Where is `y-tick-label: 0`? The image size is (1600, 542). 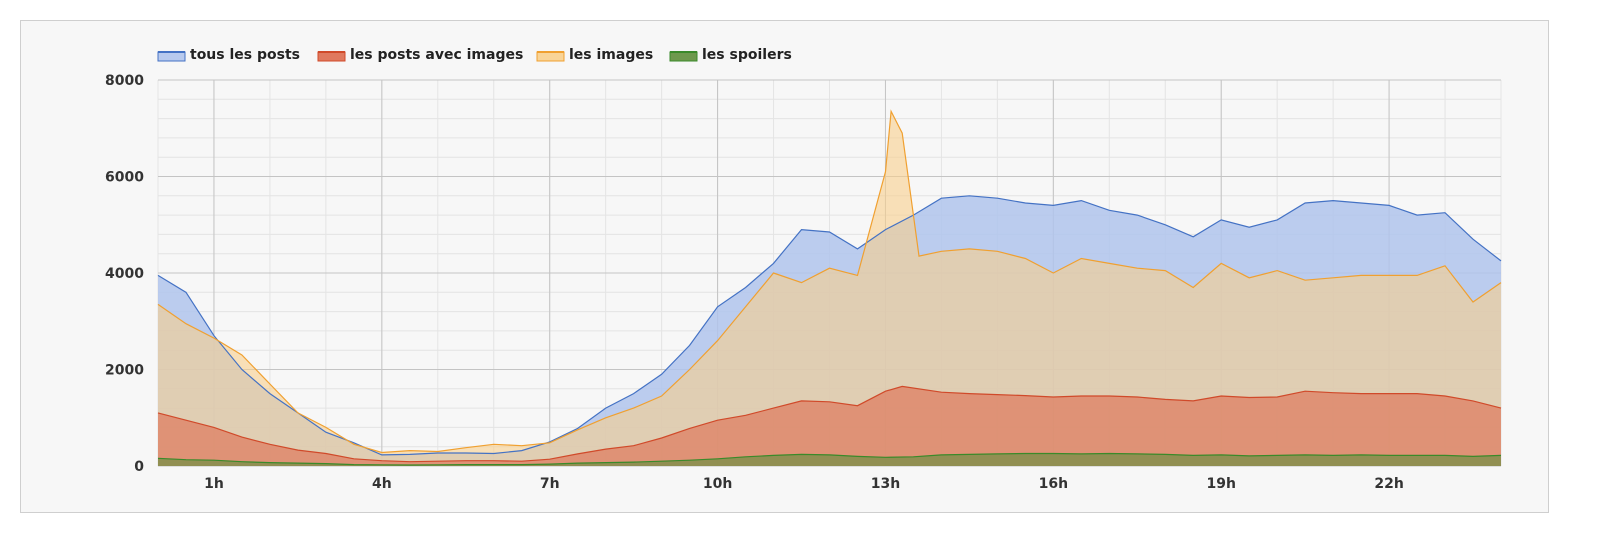
y-tick-label: 0 is located at coordinates (139, 467).